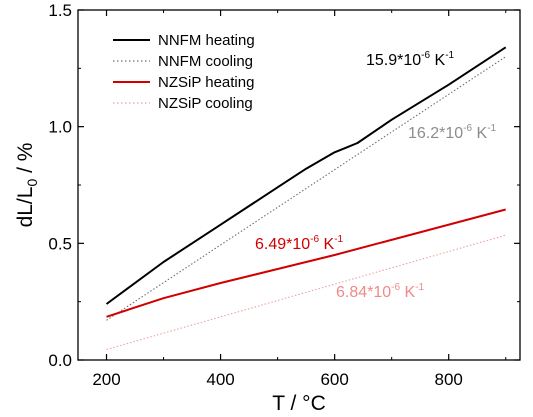 This screenshot has height=417, width=533. Describe the element at coordinates (380, 291) in the screenshot. I see `annotation-nzsip-cooling: 6.84*10-6 K-1` at that location.